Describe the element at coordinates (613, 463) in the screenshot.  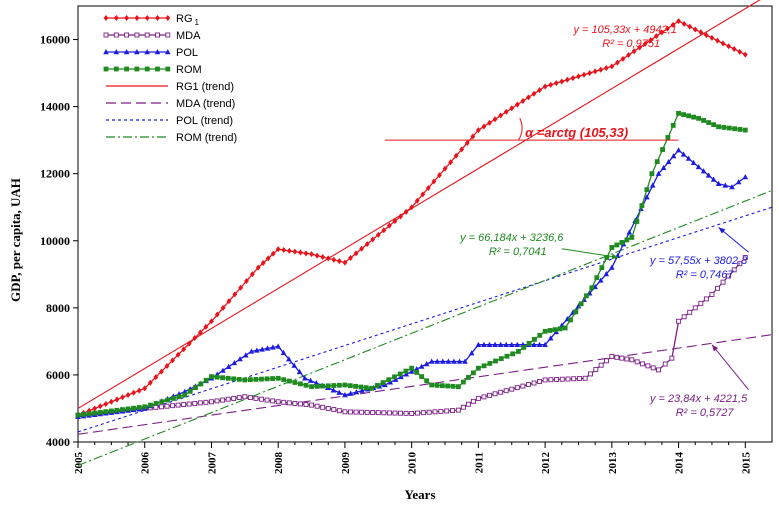
I see `x-tick-label: 2013` at that location.